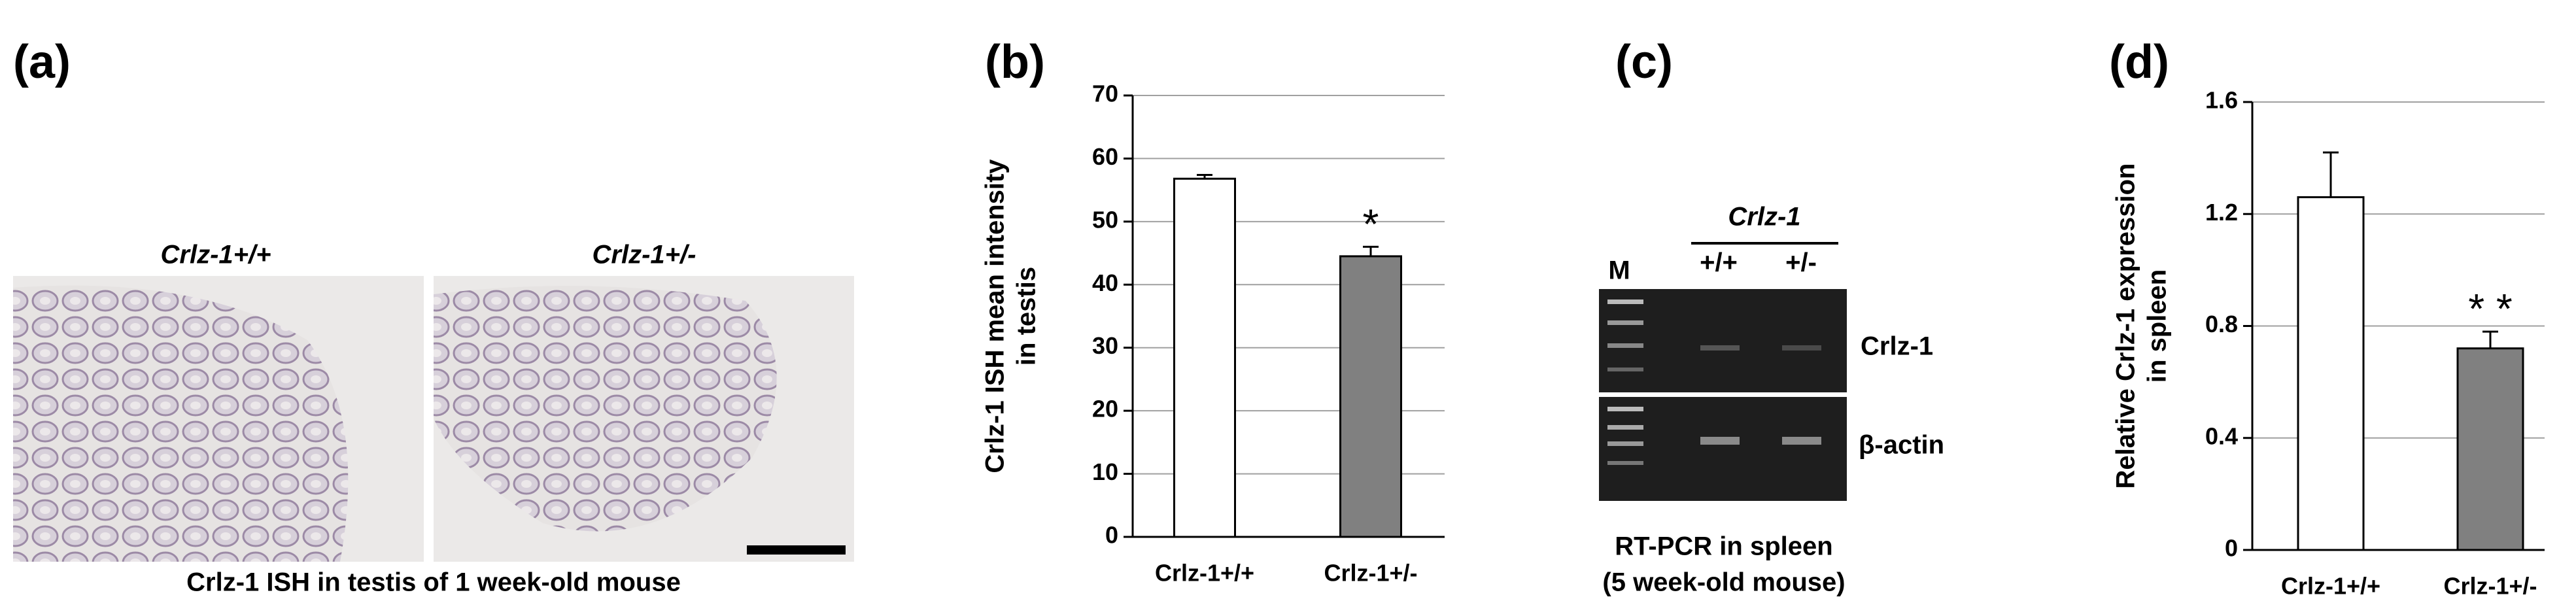 The height and width of the screenshot is (616, 2576). What do you see at coordinates (2157, 326) in the screenshot?
I see `y-axis-label: in spleen` at bounding box center [2157, 326].